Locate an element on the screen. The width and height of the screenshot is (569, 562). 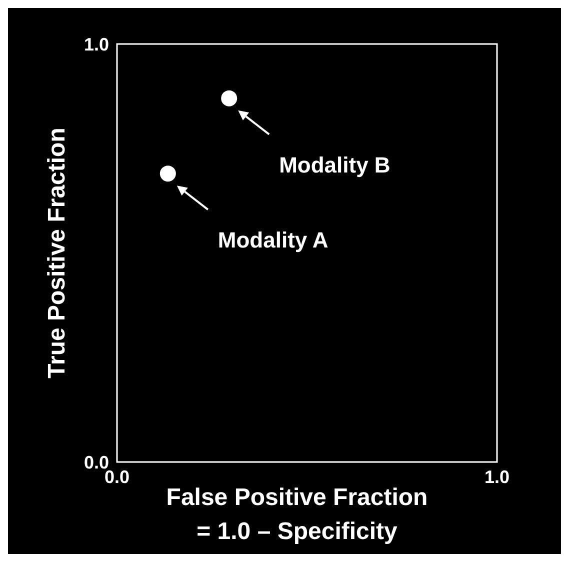
x-axis-title: False Positive Fraction = 1.0 – Specificity is located at coordinates (297, 514).